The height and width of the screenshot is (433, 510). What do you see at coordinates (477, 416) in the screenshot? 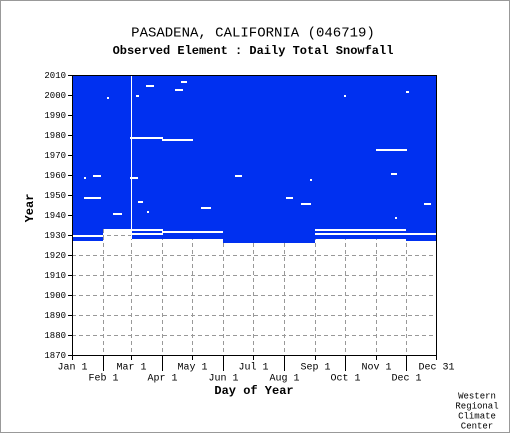
I see `credit: Climate` at bounding box center [477, 416].